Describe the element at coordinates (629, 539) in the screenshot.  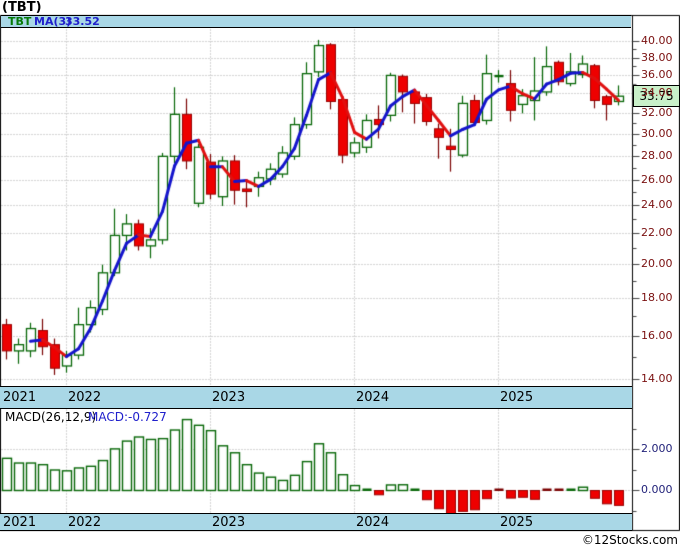
I see `copyright-label: ©12Stocks.com` at that location.